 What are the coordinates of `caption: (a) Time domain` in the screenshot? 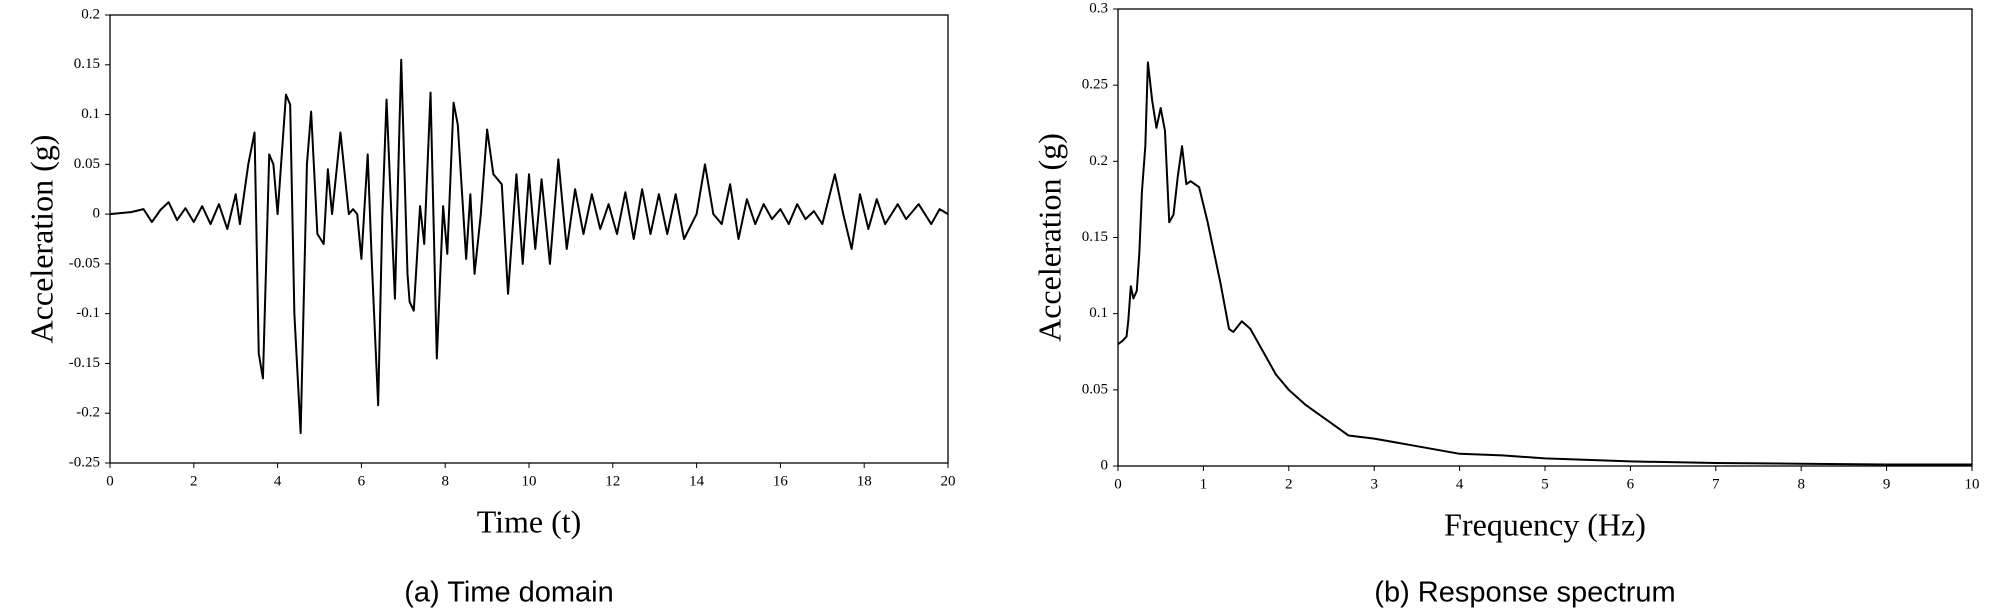 It's located at (509, 593).